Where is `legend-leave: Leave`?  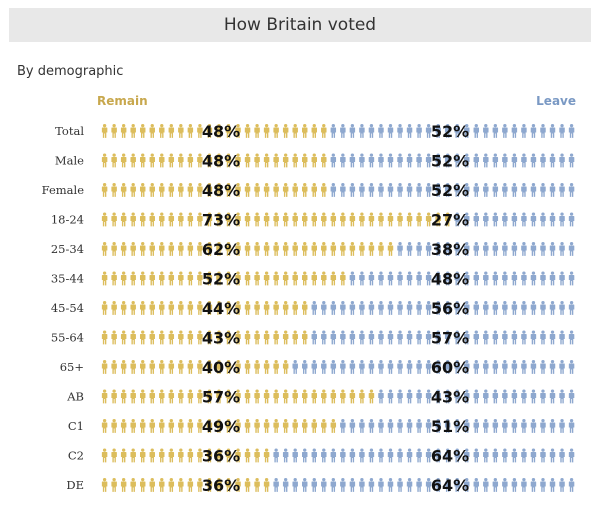
legend-leave: Leave is located at coordinates (556, 101).